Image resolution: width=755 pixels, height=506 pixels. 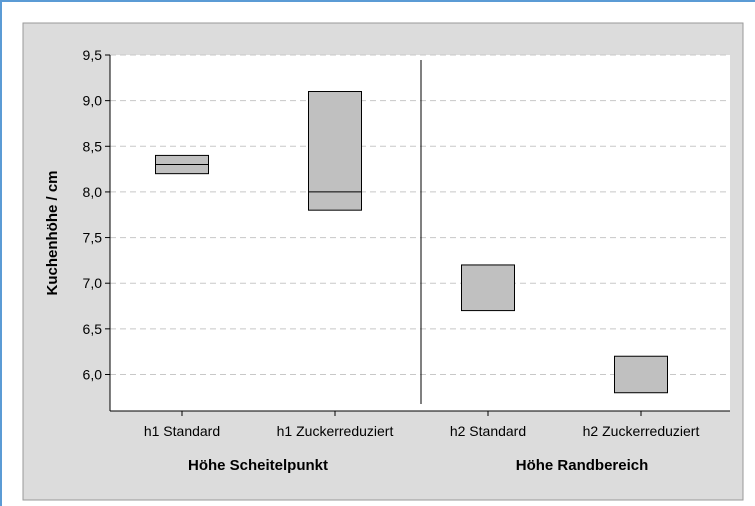 I want to click on y-tick-label: 6,0, so click(x=93, y=374).